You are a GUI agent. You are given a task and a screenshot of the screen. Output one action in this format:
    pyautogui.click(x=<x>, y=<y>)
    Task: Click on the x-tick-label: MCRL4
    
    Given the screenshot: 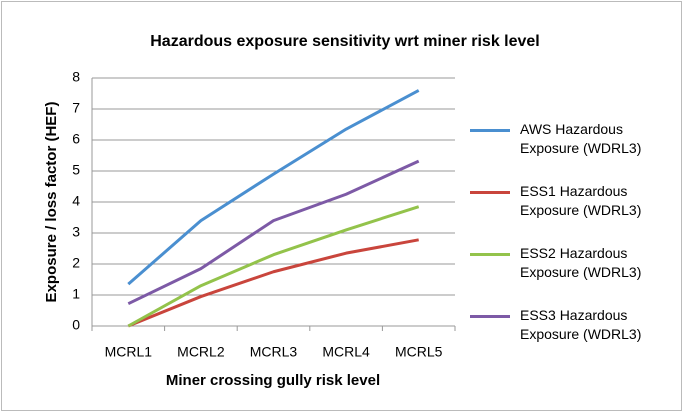 What is the action you would take?
    pyautogui.click(x=346, y=352)
    